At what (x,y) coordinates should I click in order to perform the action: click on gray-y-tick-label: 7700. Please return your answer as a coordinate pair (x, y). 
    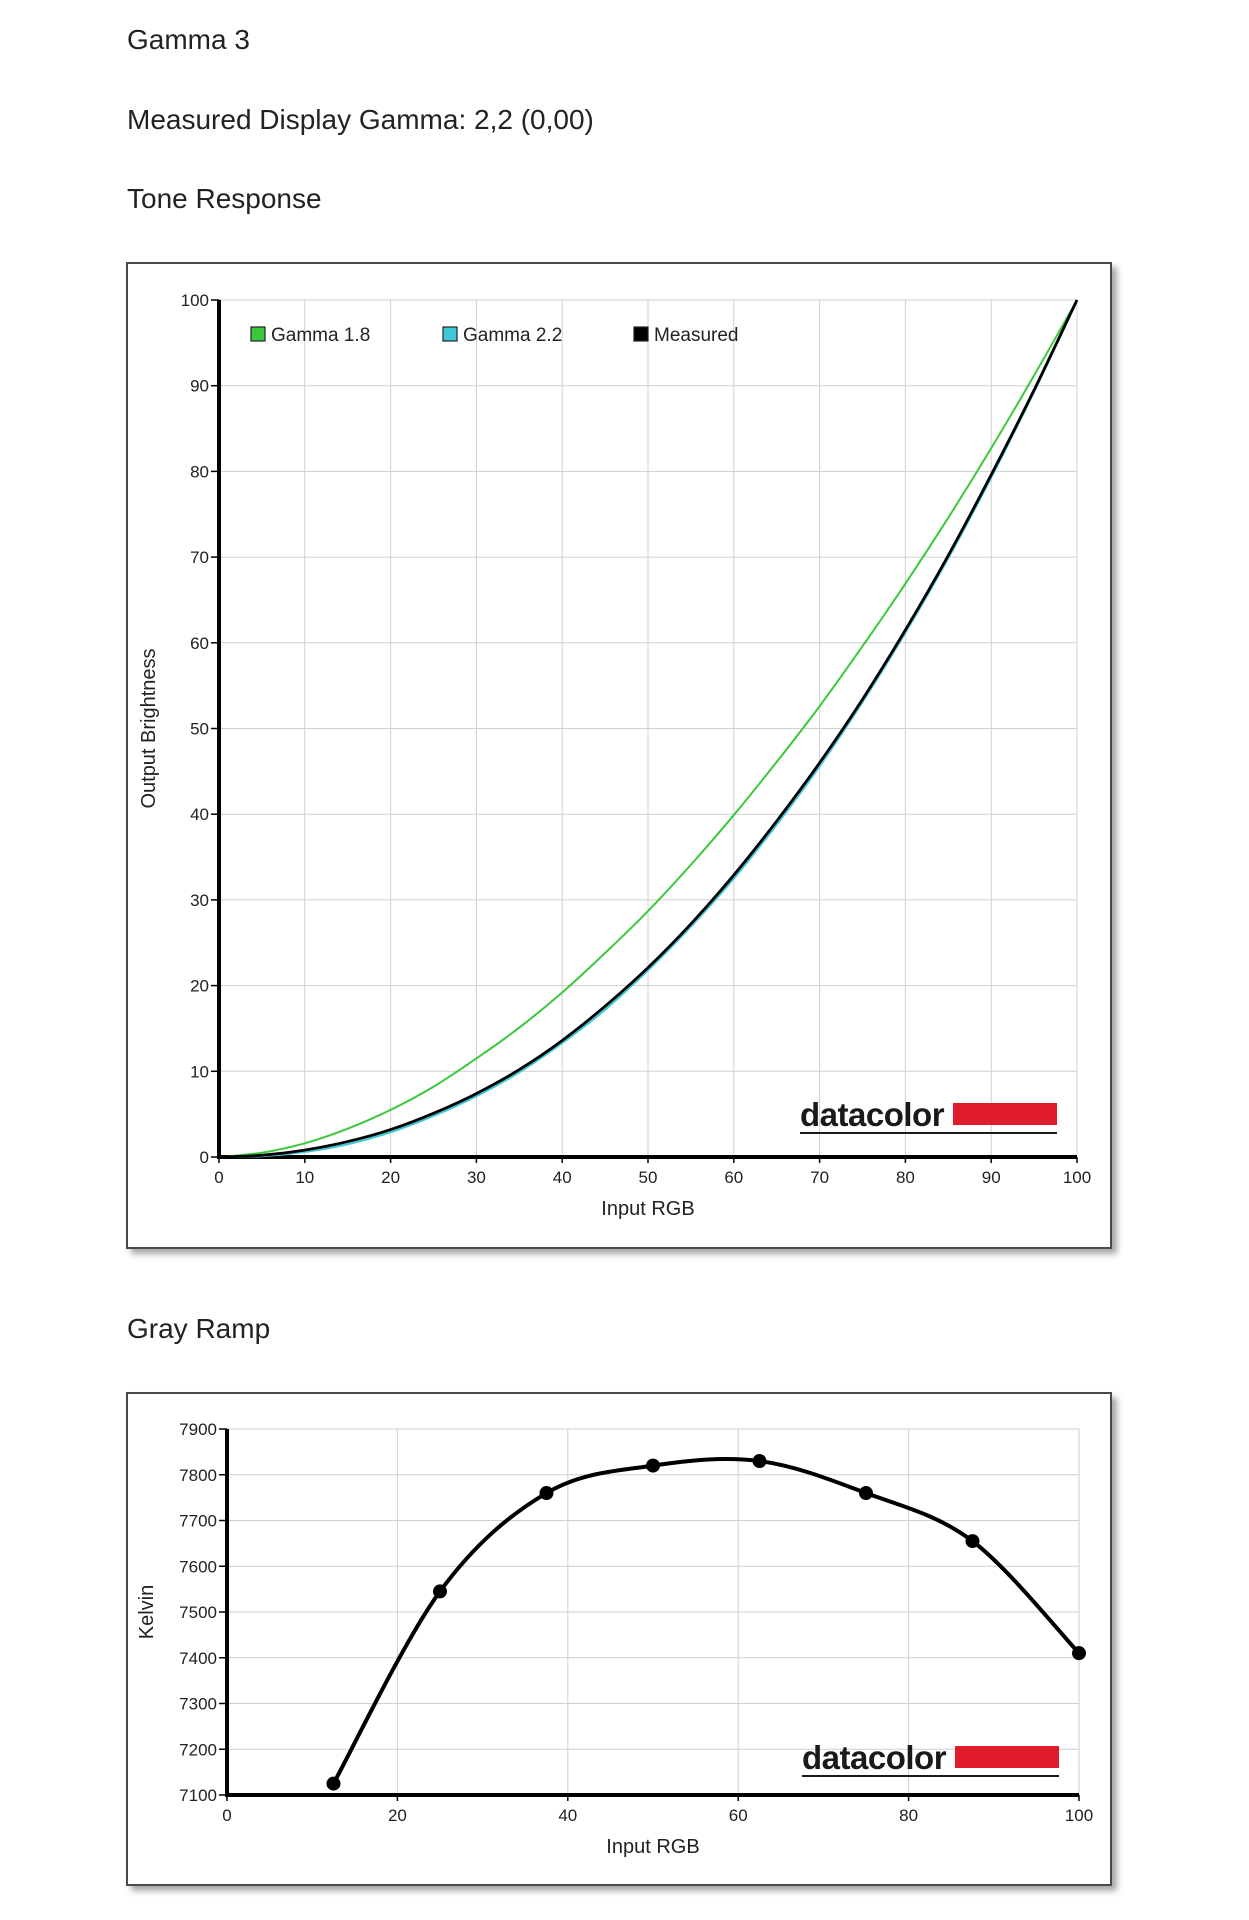
    Looking at the image, I should click on (198, 1521).